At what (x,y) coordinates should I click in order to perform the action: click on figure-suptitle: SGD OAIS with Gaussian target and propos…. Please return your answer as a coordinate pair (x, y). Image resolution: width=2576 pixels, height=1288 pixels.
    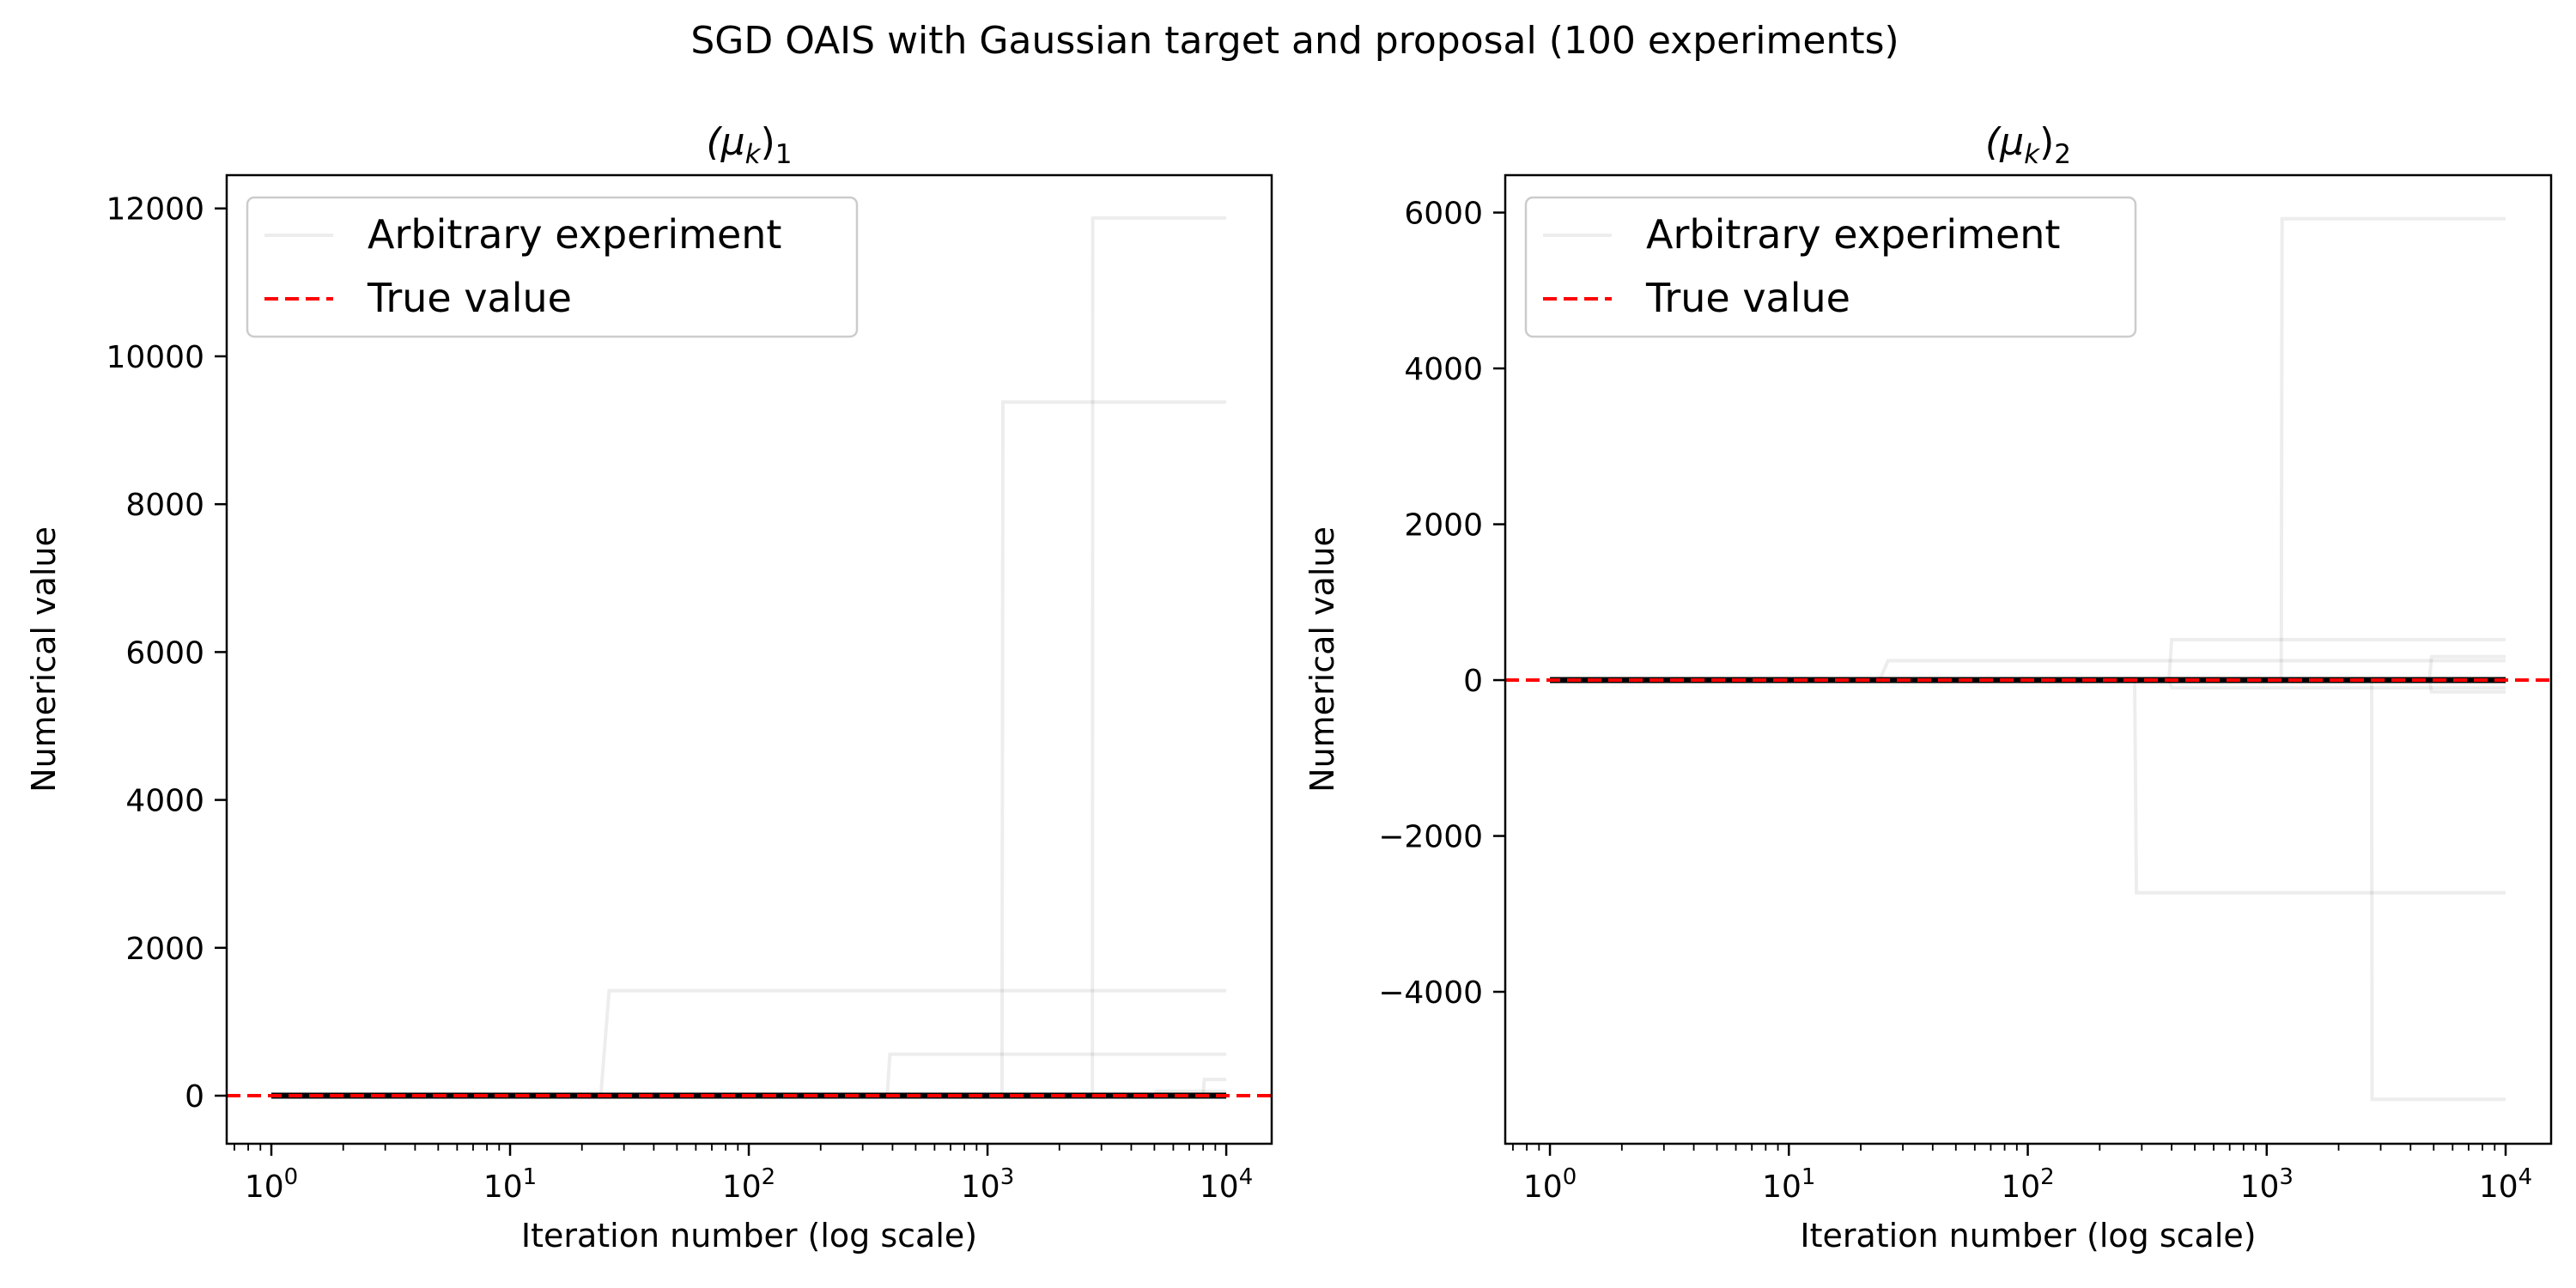
    Looking at the image, I should click on (1294, 41).